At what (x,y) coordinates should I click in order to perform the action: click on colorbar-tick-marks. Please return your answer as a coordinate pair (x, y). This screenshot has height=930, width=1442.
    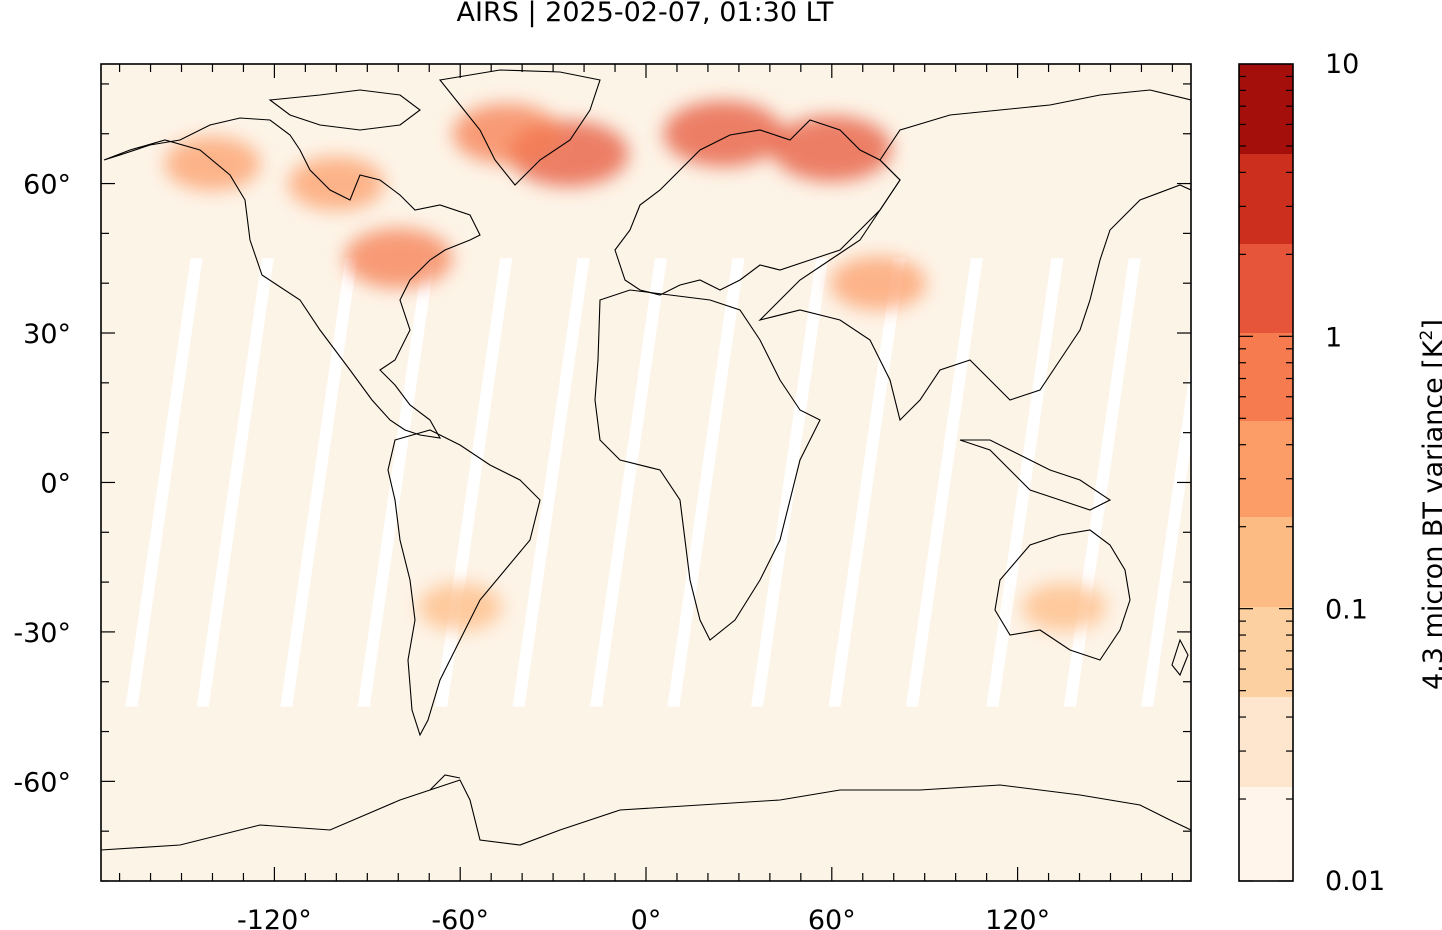
    Looking at the image, I should click on (1266, 478).